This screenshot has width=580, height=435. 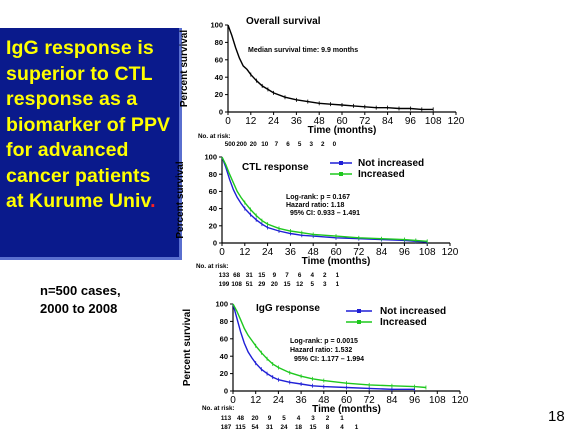 What do you see at coordinates (303, 50) in the screenshot?
I see `chart1-annotation: Median survival time: 9.9 months` at bounding box center [303, 50].